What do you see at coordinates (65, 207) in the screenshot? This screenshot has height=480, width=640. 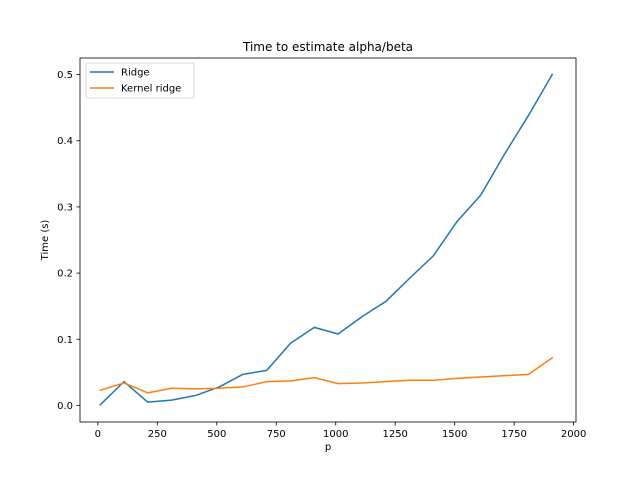 I see `y-tick-label: 0.3` at bounding box center [65, 207].